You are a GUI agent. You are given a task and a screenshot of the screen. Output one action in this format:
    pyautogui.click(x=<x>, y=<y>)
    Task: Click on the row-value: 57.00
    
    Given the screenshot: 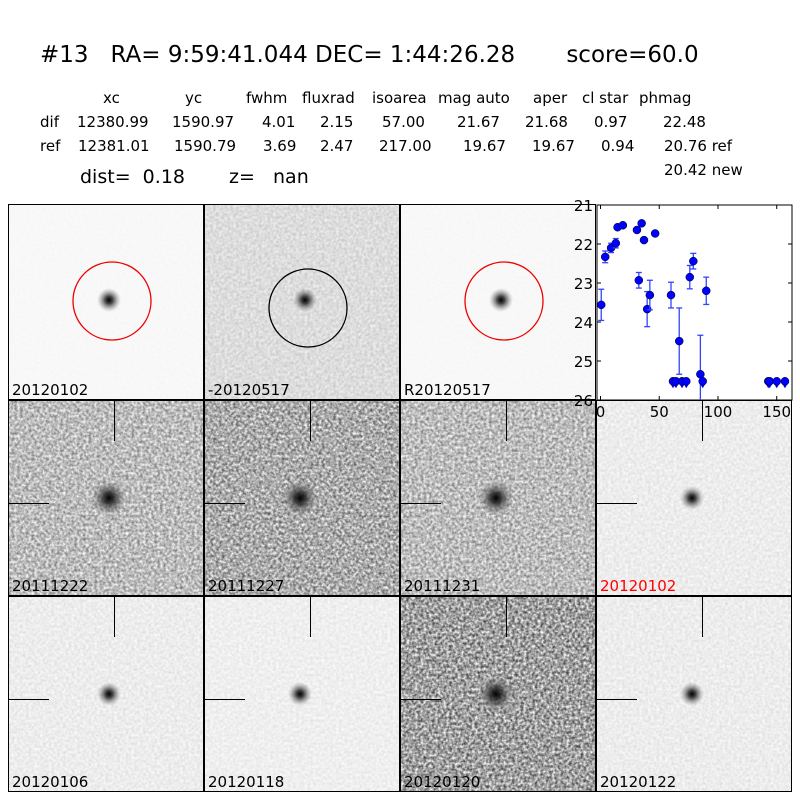 What is the action you would take?
    pyautogui.click(x=403, y=122)
    